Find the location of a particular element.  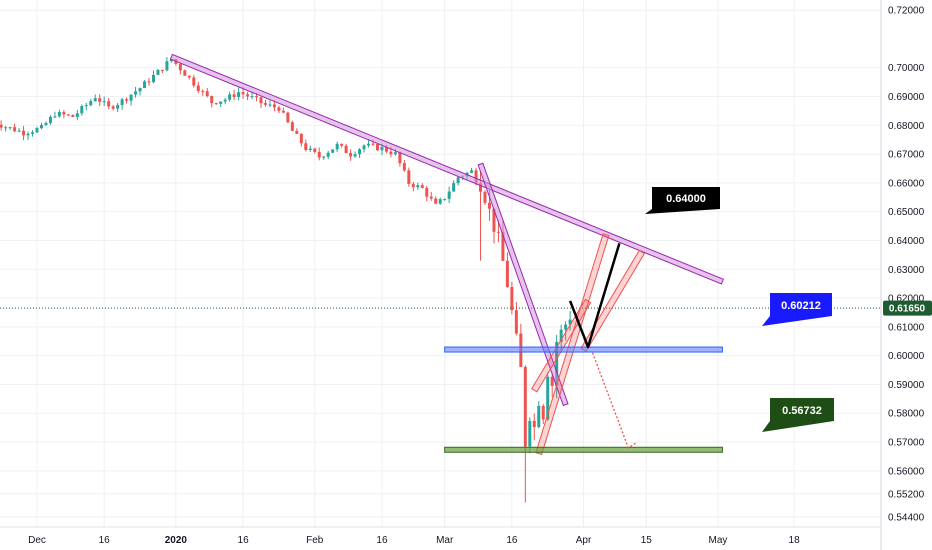

dotted-projection is located at coordinates (614, 400).